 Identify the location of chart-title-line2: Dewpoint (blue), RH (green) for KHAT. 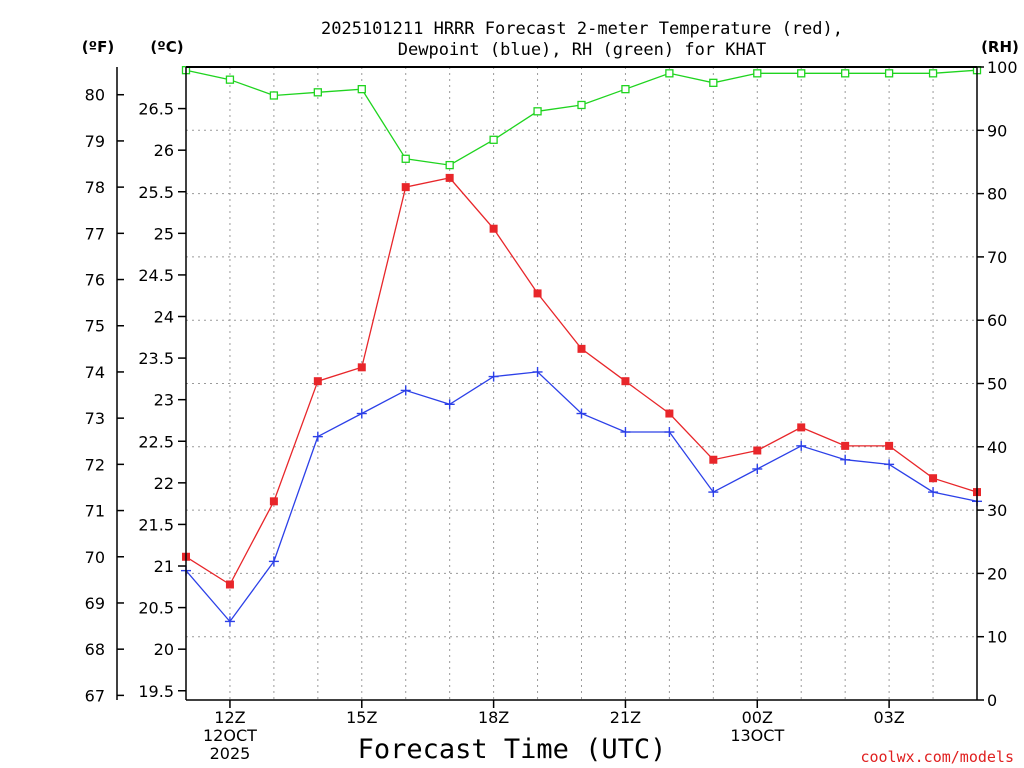
(582, 50).